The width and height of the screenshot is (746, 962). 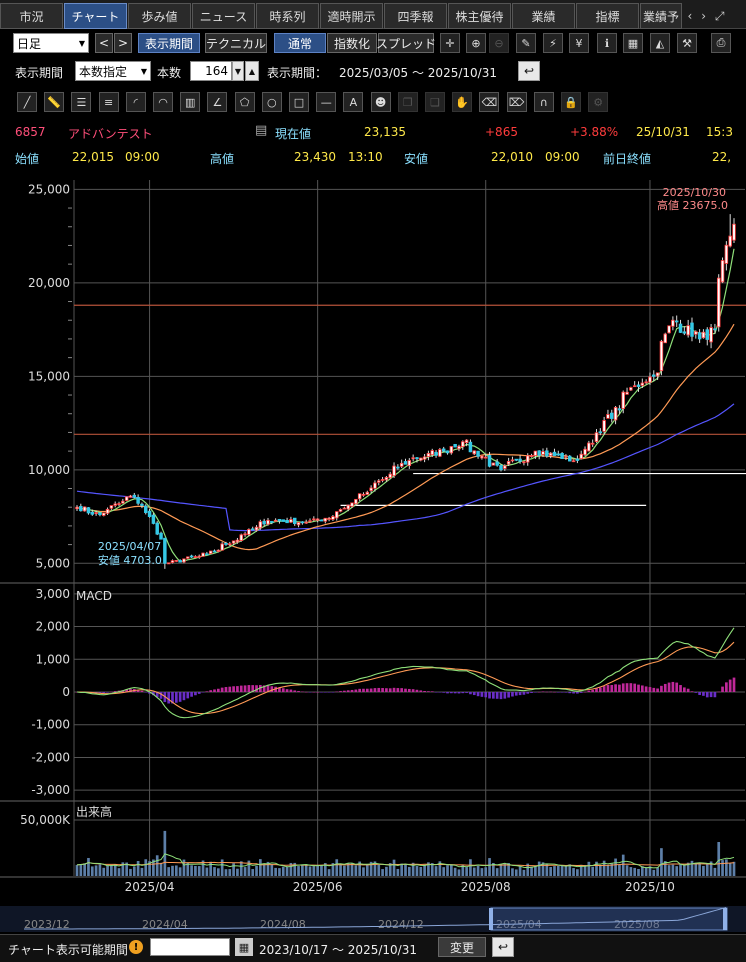 What do you see at coordinates (543, 102) in the screenshot?
I see `magnet-icon: ∩` at bounding box center [543, 102].